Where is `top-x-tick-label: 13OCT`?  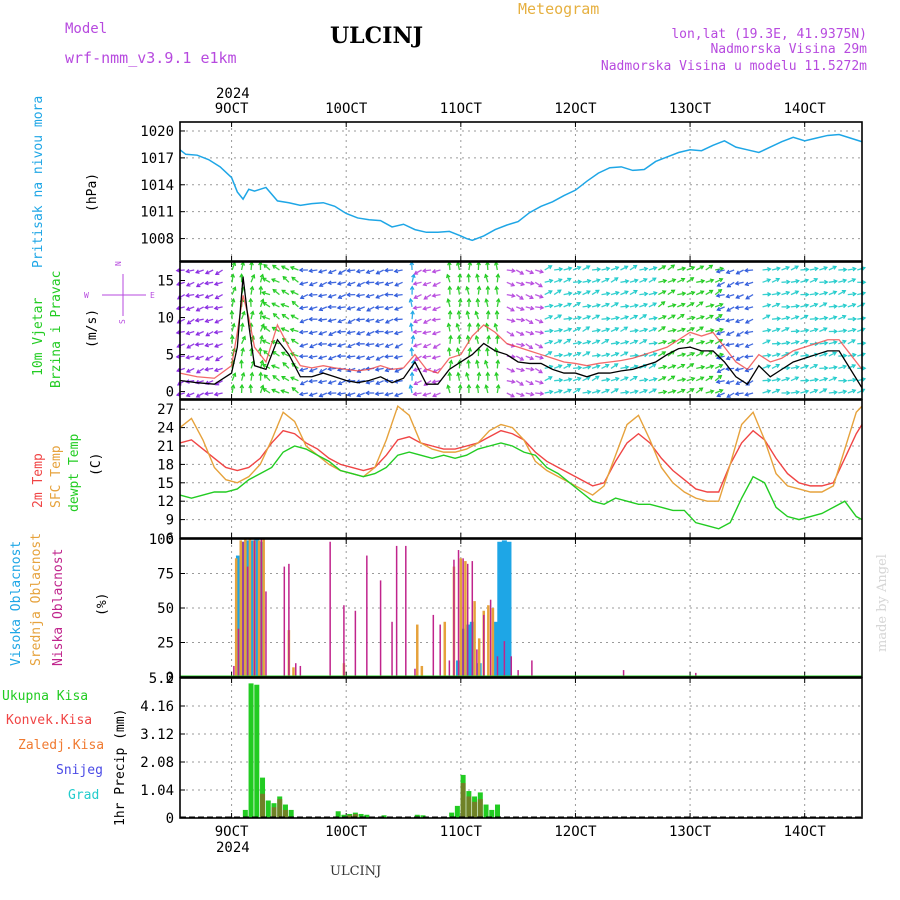 top-x-tick-label: 13OCT is located at coordinates (690, 109).